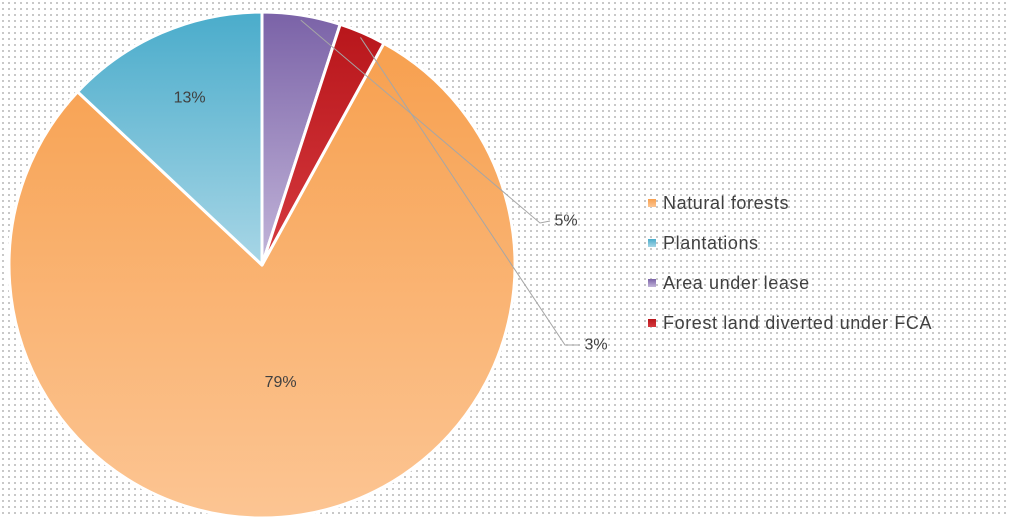  I want to click on legend-label: Plantations, so click(711, 243).